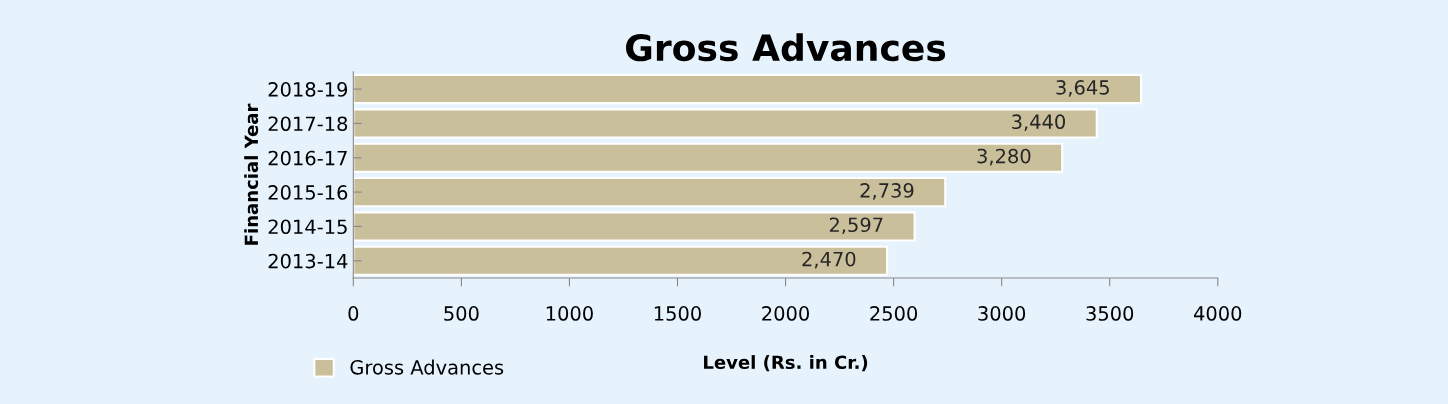 This screenshot has width=1448, height=404. What do you see at coordinates (894, 313) in the screenshot?
I see `x-tick-label: 2500` at bounding box center [894, 313].